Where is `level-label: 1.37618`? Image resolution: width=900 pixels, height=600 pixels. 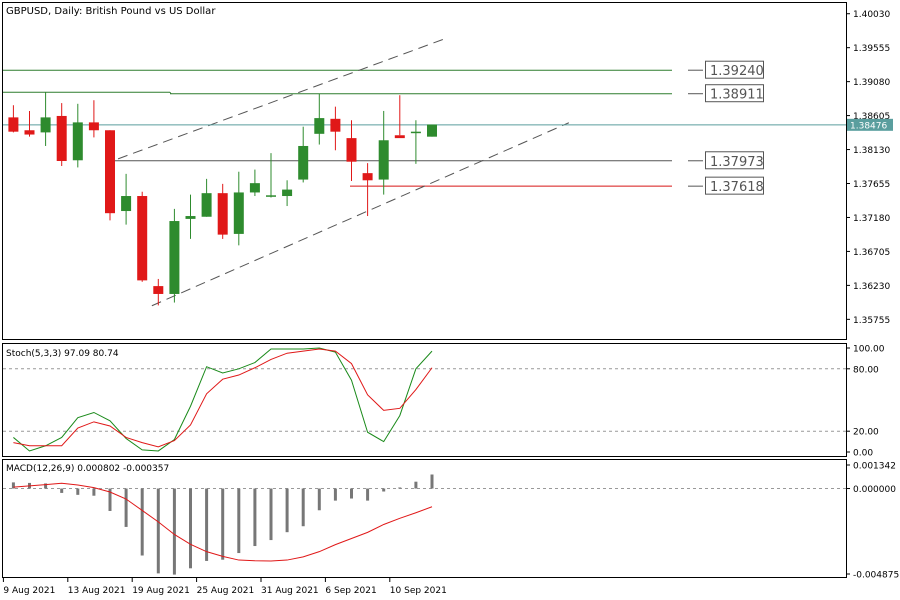
level-label: 1.37618 is located at coordinates (737, 187).